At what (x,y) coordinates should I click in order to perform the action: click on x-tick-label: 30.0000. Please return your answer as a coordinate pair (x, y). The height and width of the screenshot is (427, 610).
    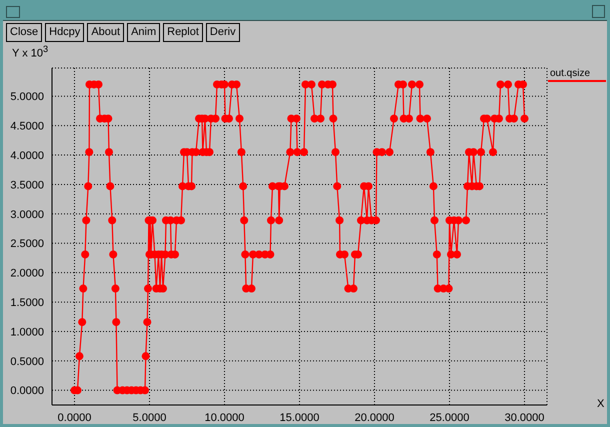
    Looking at the image, I should click on (524, 418).